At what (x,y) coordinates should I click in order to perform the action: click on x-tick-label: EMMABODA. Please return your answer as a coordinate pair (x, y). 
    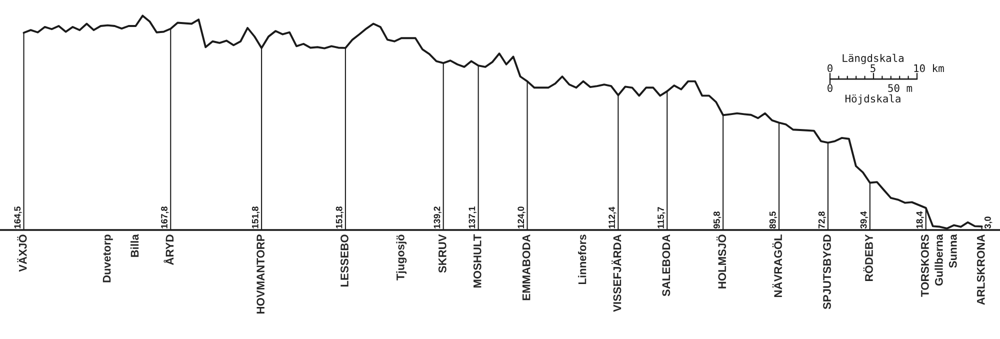
    Looking at the image, I should click on (526, 267).